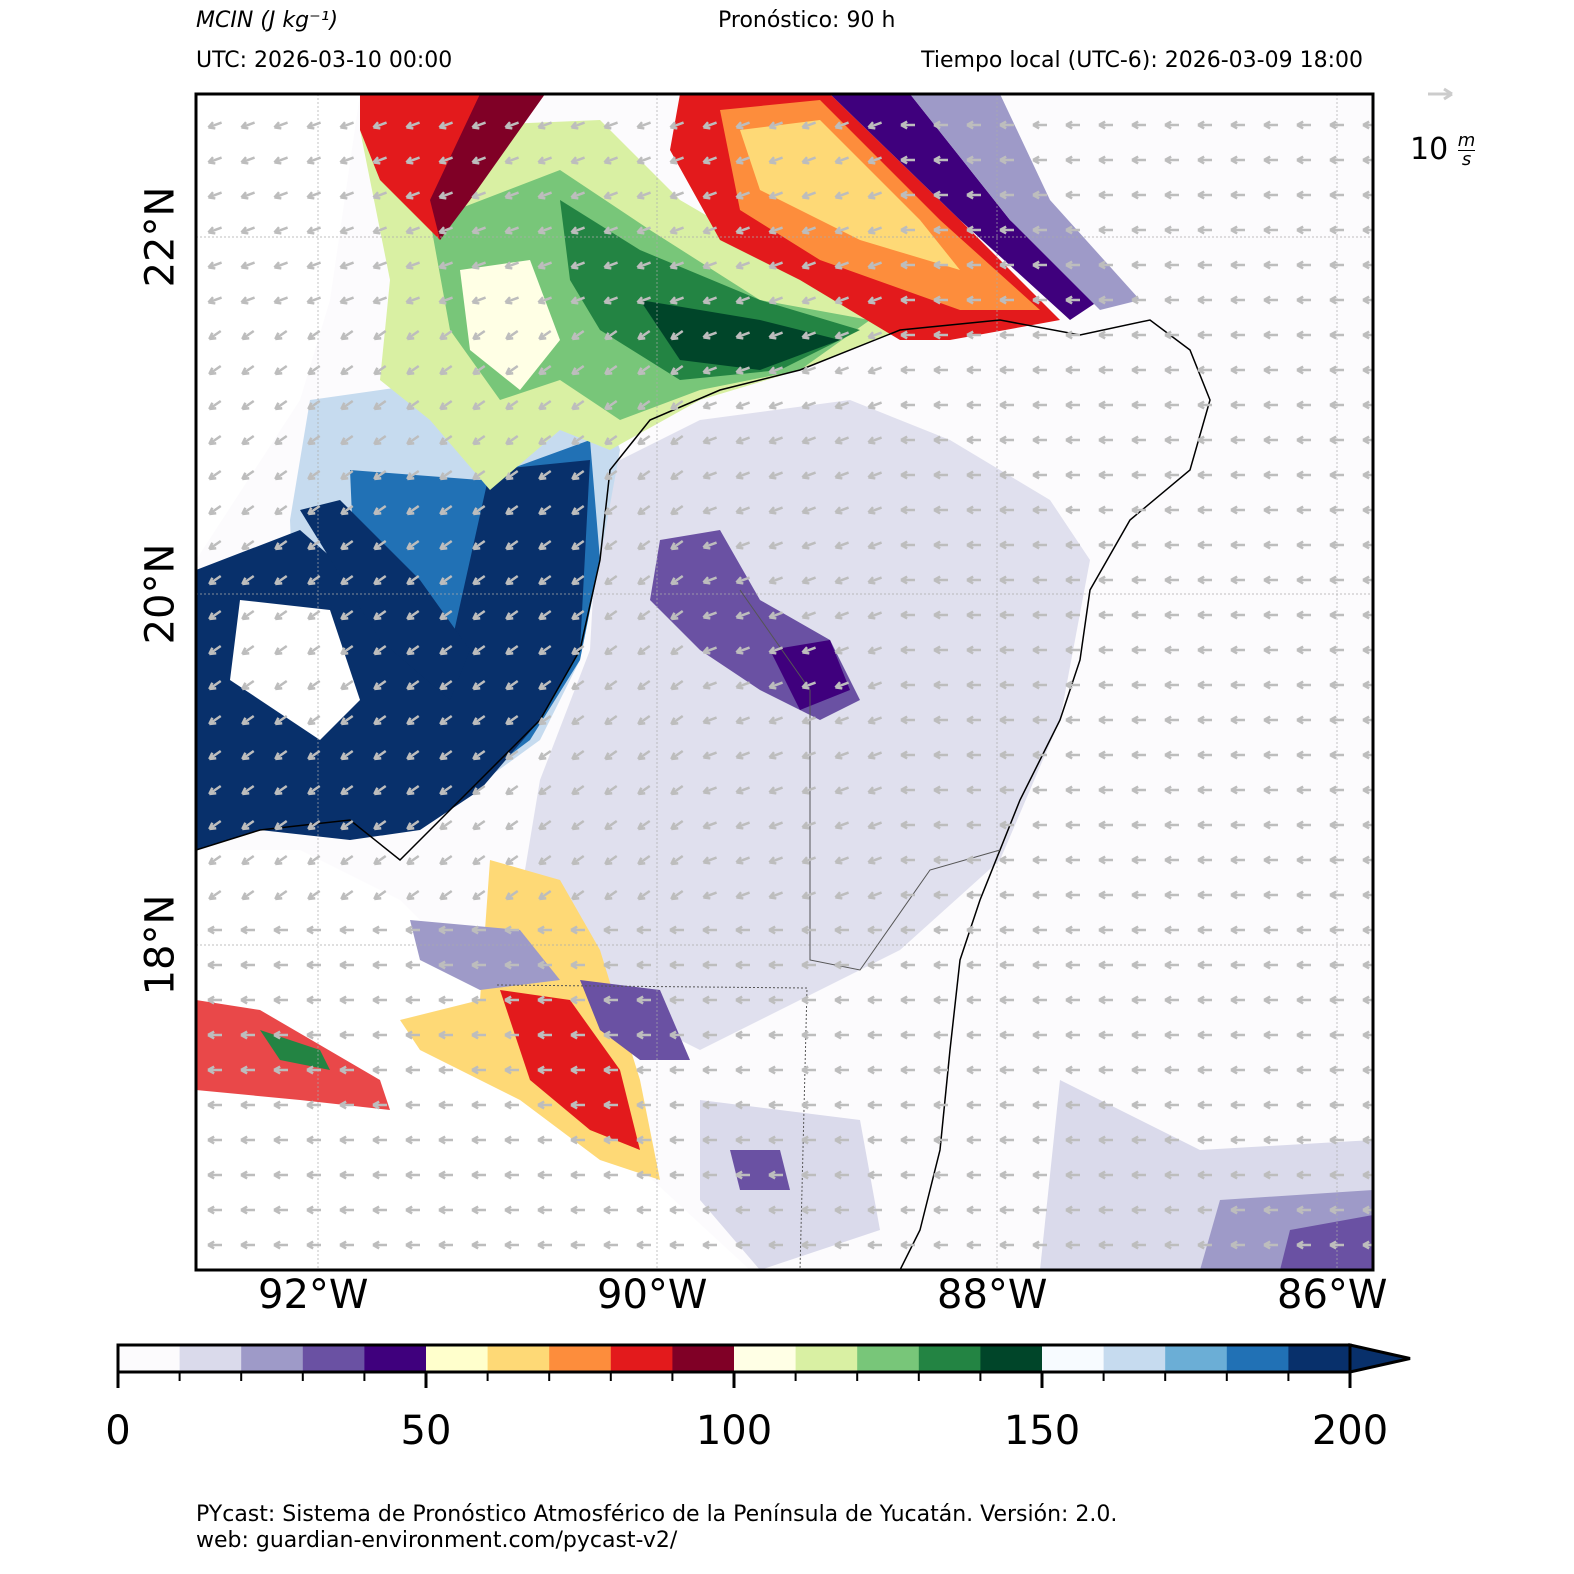 The width and height of the screenshot is (1574, 1574). I want to click on colorbar-bin, so click(518, 1358).